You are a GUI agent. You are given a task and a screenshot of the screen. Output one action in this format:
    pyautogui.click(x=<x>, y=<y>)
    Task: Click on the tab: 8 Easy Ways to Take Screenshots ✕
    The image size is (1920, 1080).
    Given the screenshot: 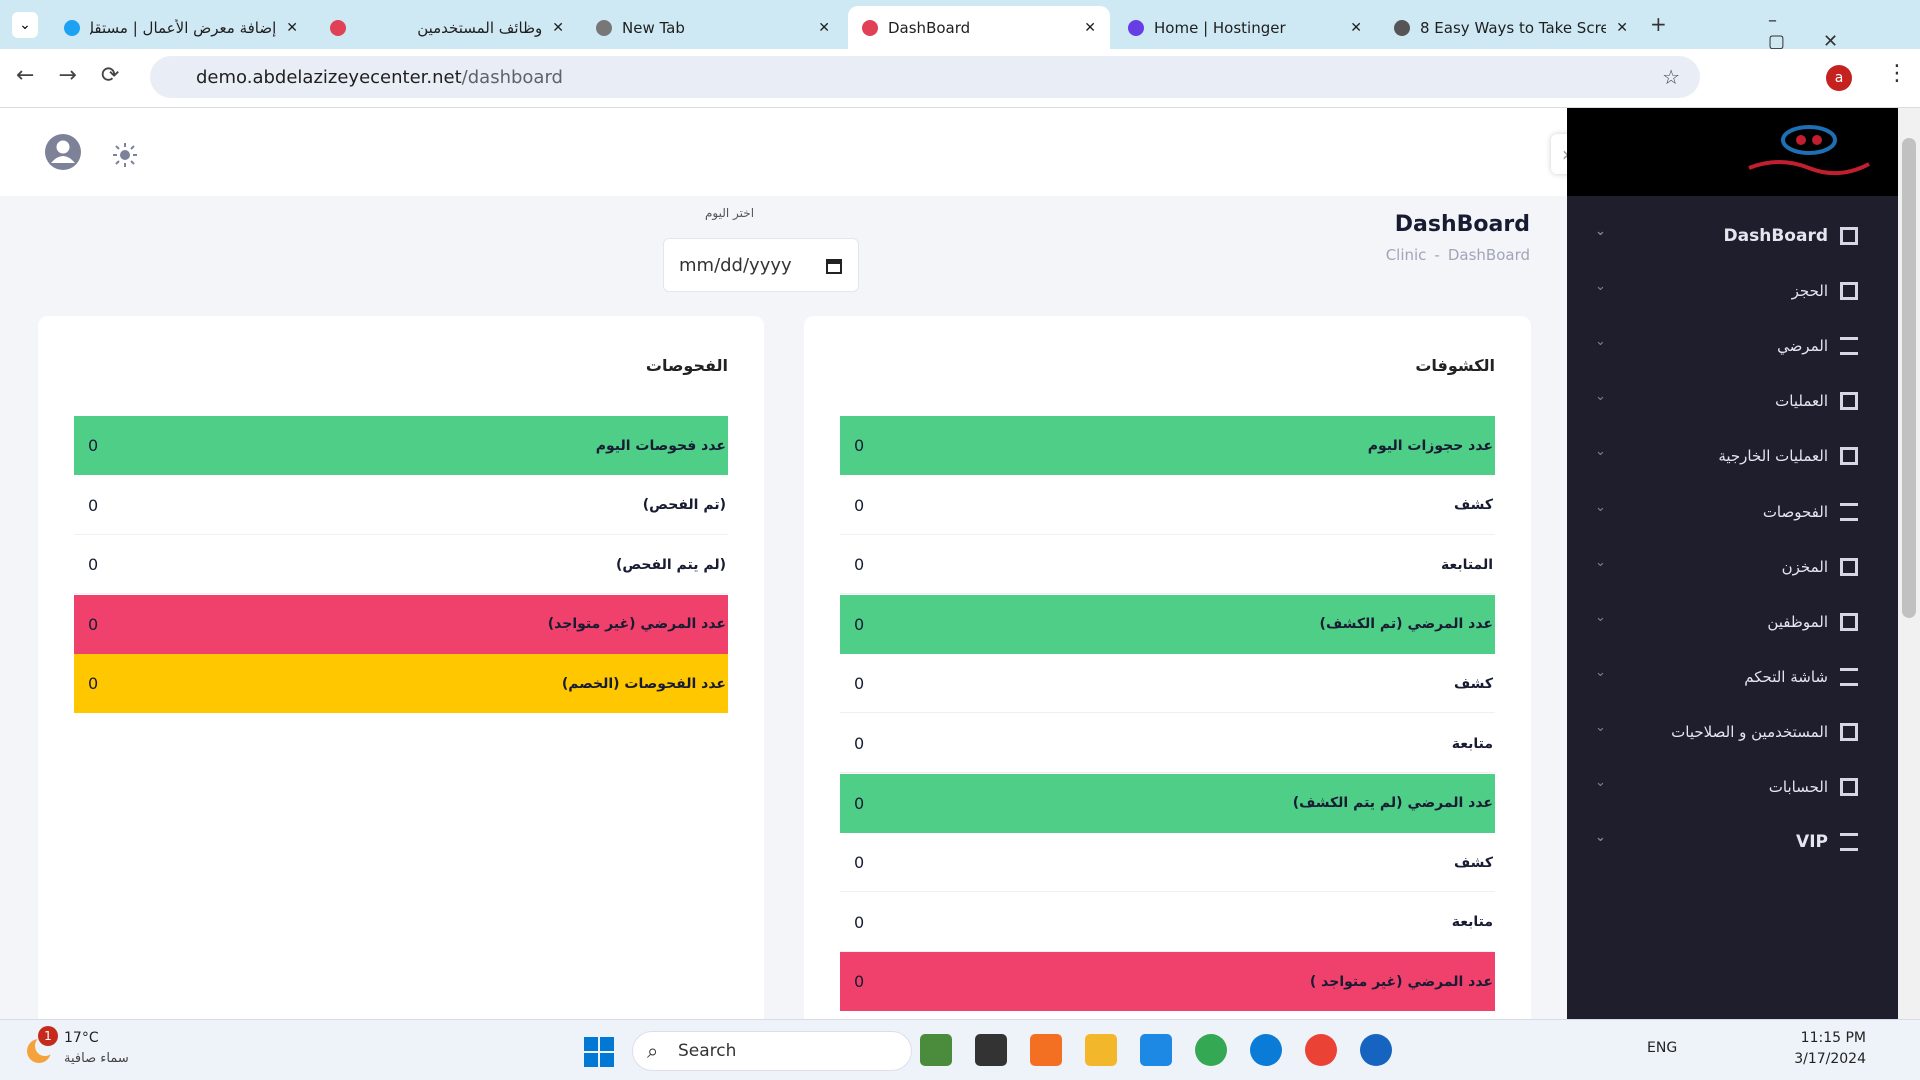 What is the action you would take?
    pyautogui.click(x=1511, y=27)
    